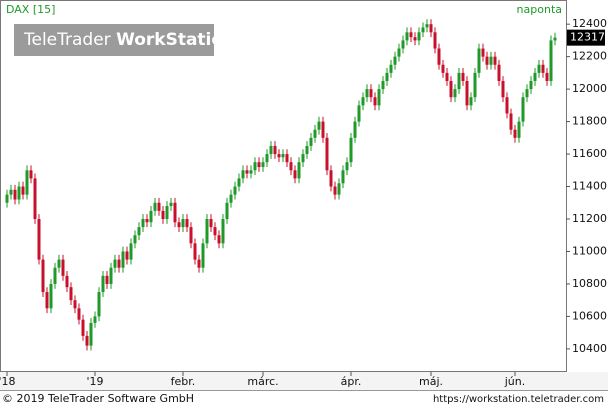 This screenshot has width=608, height=408. What do you see at coordinates (67, 40) in the screenshot?
I see `watermark-light: TeleTrader` at bounding box center [67, 40].